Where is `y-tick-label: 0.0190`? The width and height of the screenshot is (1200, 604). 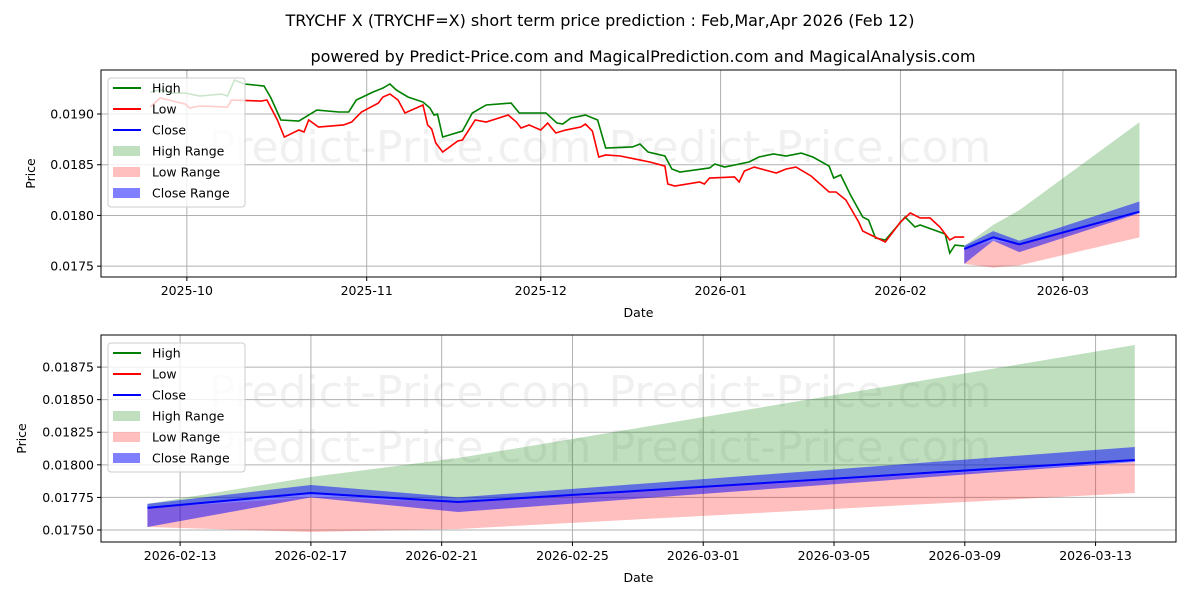
y-tick-label: 0.0190 is located at coordinates (72, 114).